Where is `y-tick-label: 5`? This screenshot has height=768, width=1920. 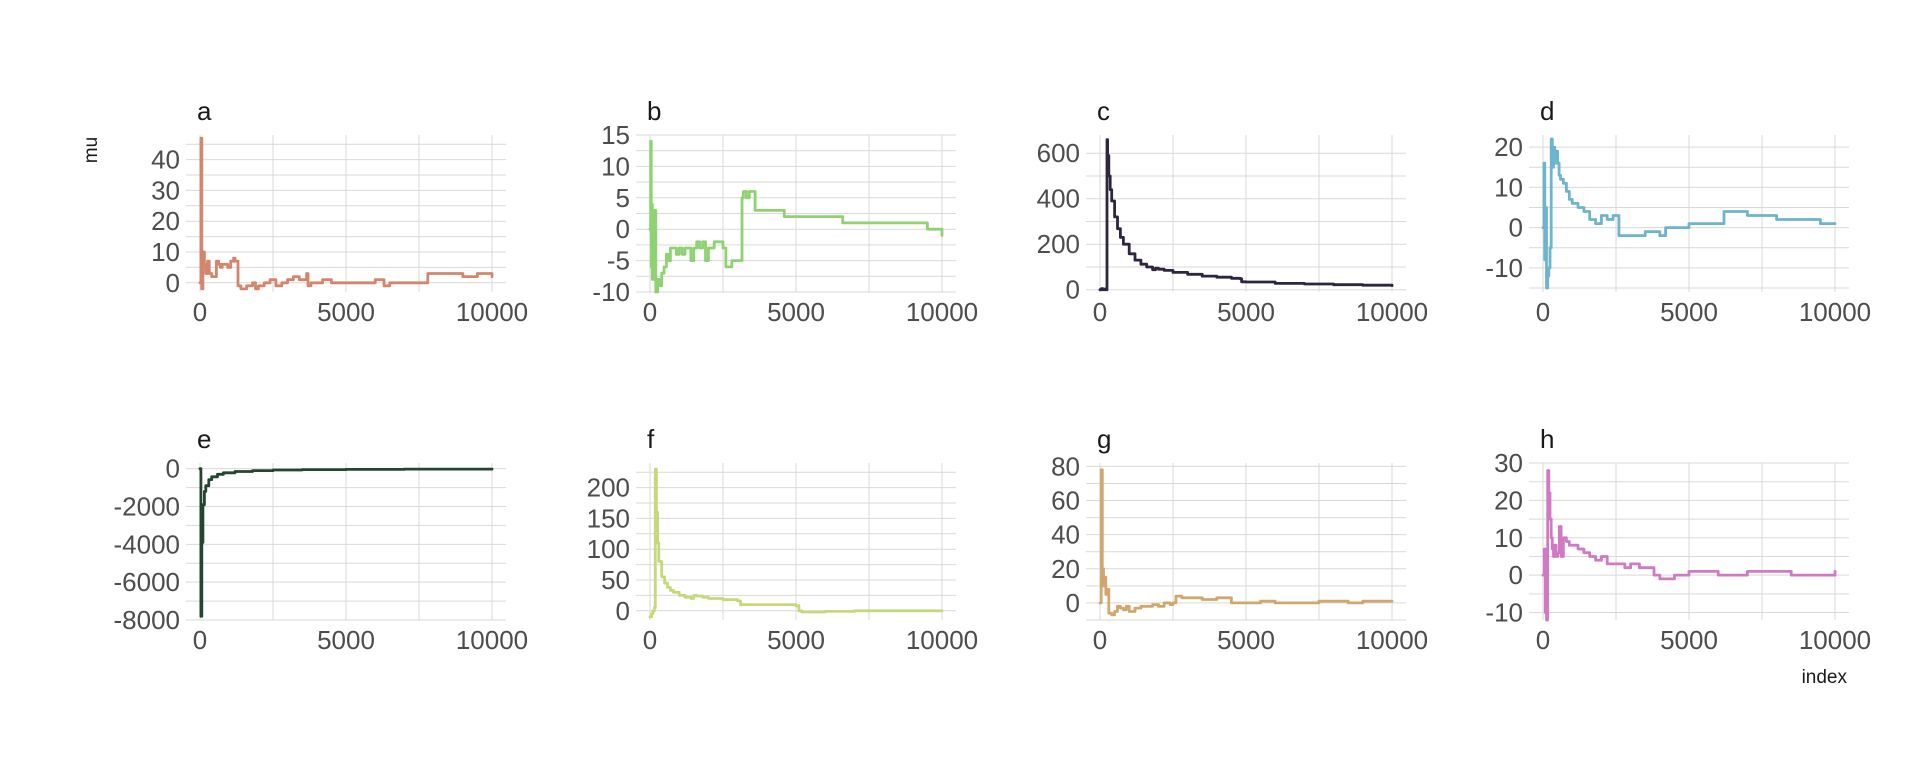
y-tick-label: 5 is located at coordinates (623, 198).